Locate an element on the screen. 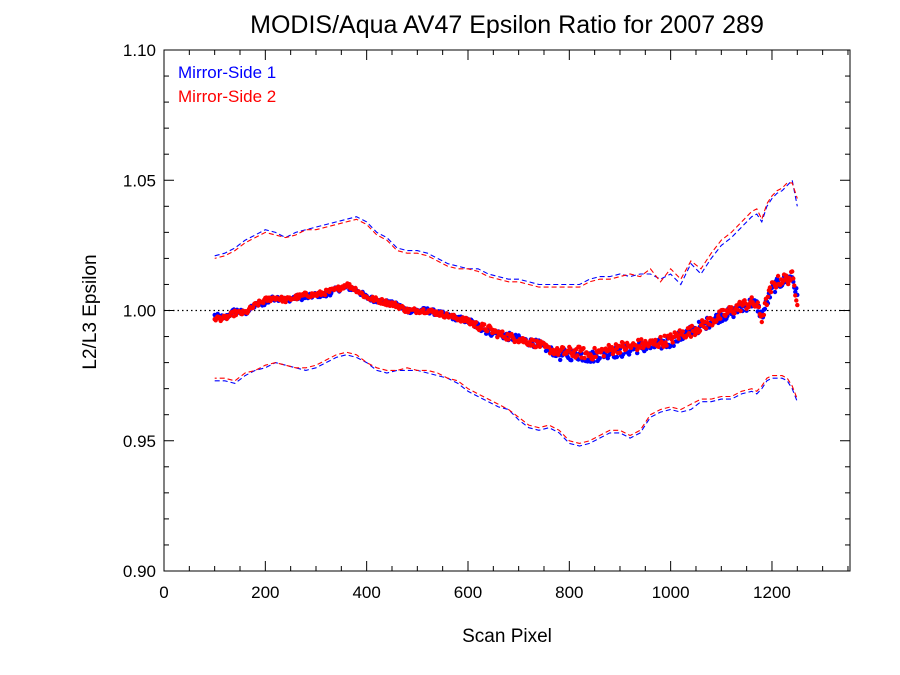 The height and width of the screenshot is (675, 900). legend: Mirror-Side 1 Mirror-Side 2 is located at coordinates (227, 84).